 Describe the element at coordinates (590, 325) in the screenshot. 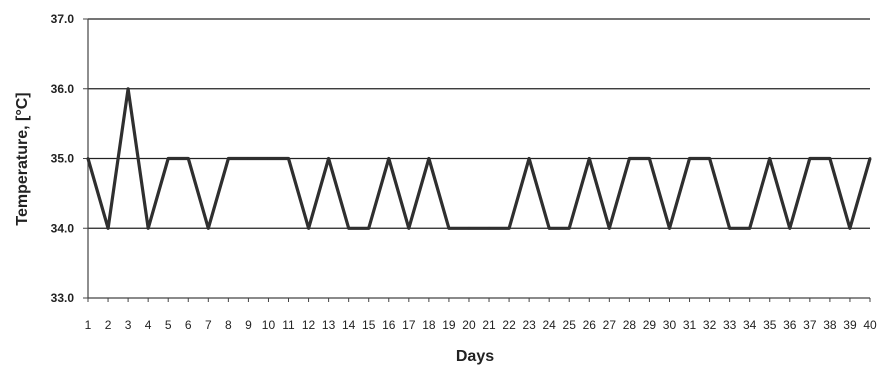

I see `x-tick-label: 26` at that location.